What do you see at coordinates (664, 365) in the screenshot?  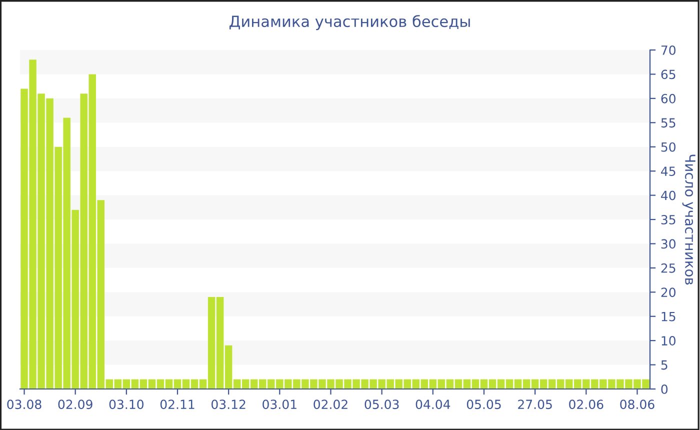 I see `y-tick-label: 5` at bounding box center [664, 365].